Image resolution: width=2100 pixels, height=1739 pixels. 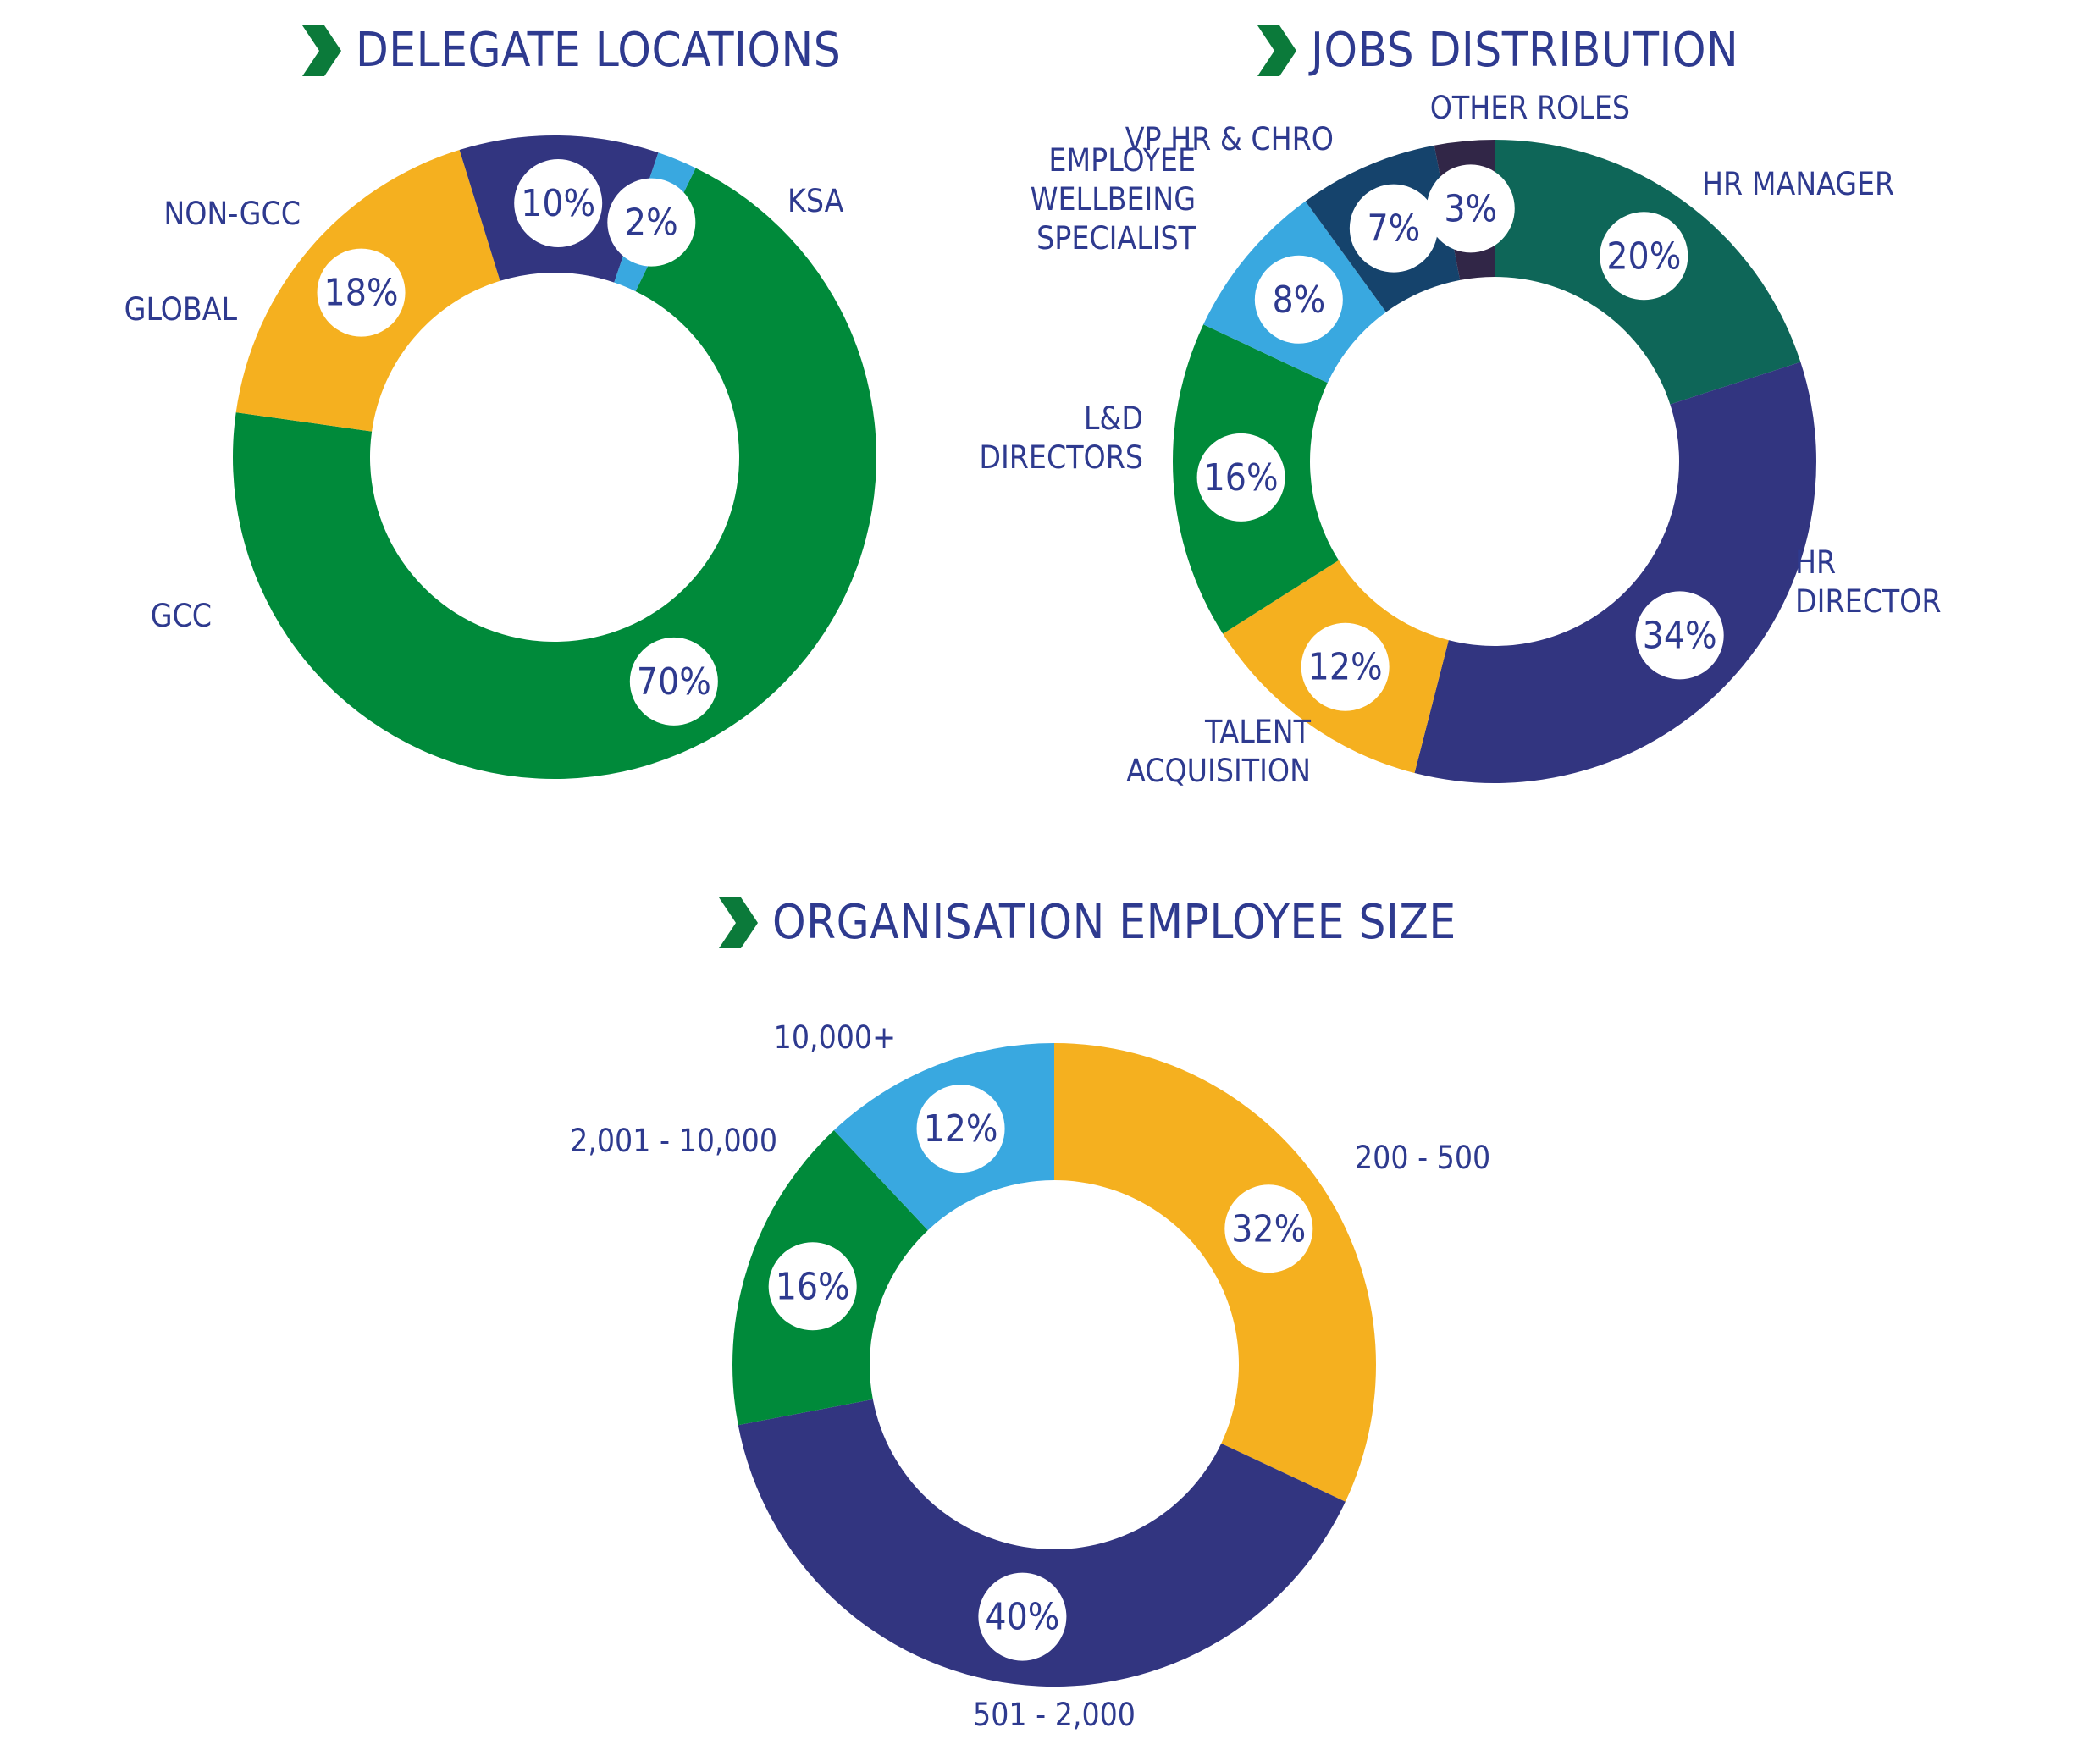 What do you see at coordinates (232, 214) in the screenshot?
I see `slice-label-non-gcc: NON-GCC` at bounding box center [232, 214].